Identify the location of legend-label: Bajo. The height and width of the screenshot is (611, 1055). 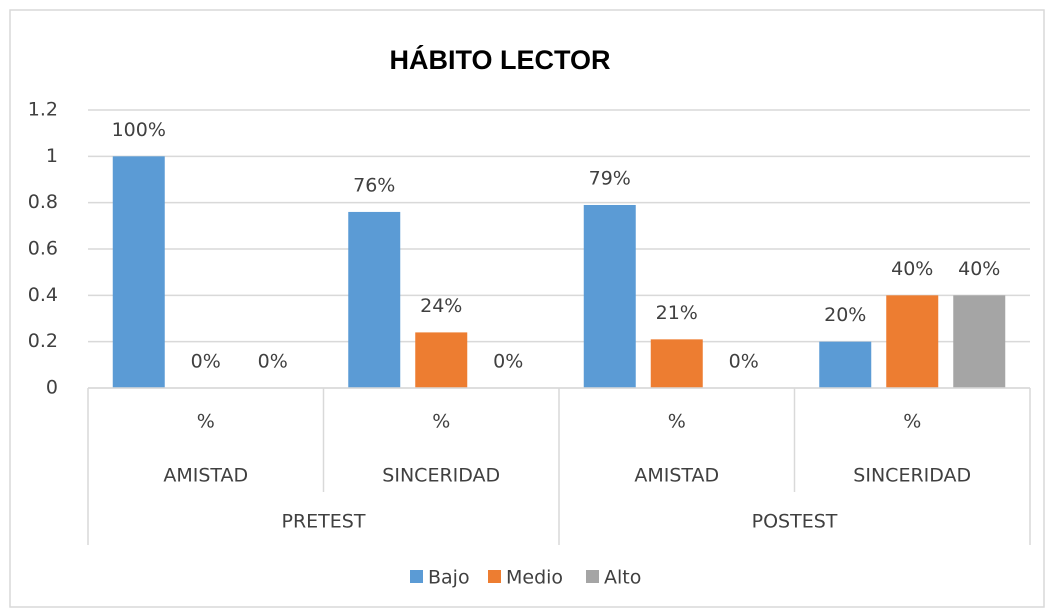
(449, 578).